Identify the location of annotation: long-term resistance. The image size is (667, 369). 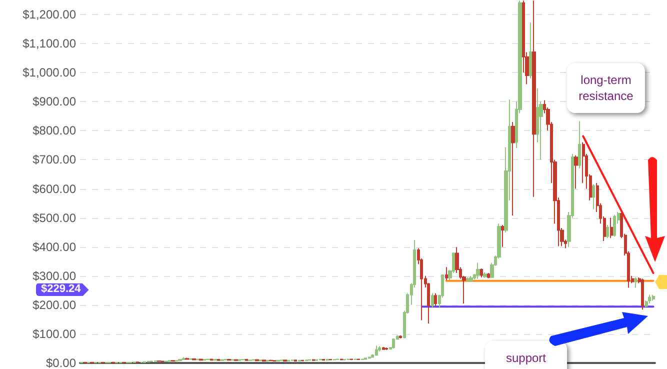
(606, 88).